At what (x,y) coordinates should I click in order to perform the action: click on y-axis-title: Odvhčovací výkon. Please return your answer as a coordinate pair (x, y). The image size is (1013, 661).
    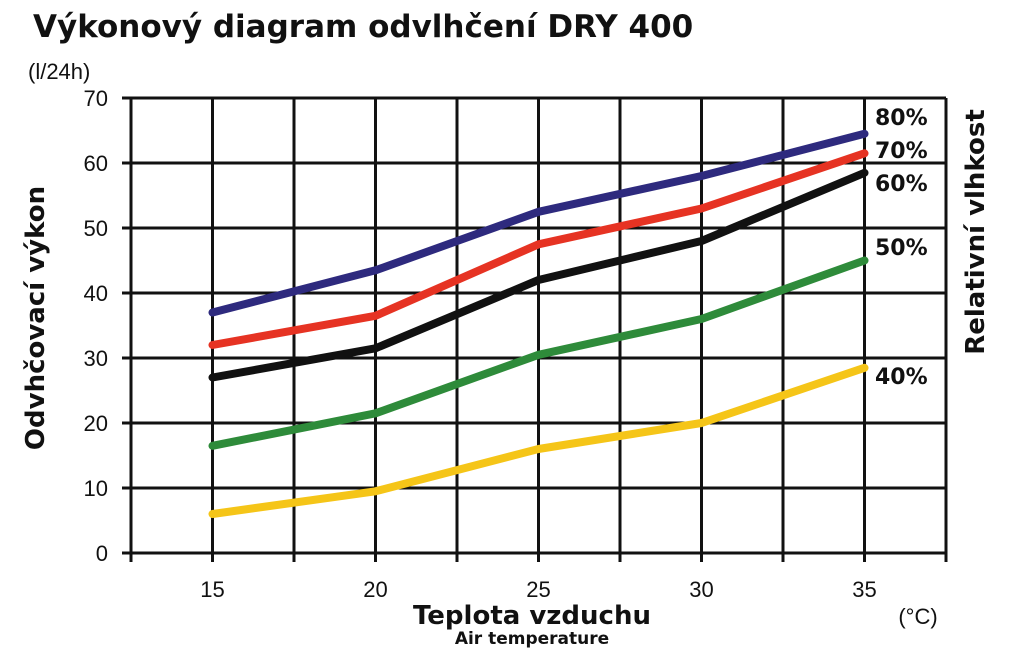
    Looking at the image, I should click on (36, 318).